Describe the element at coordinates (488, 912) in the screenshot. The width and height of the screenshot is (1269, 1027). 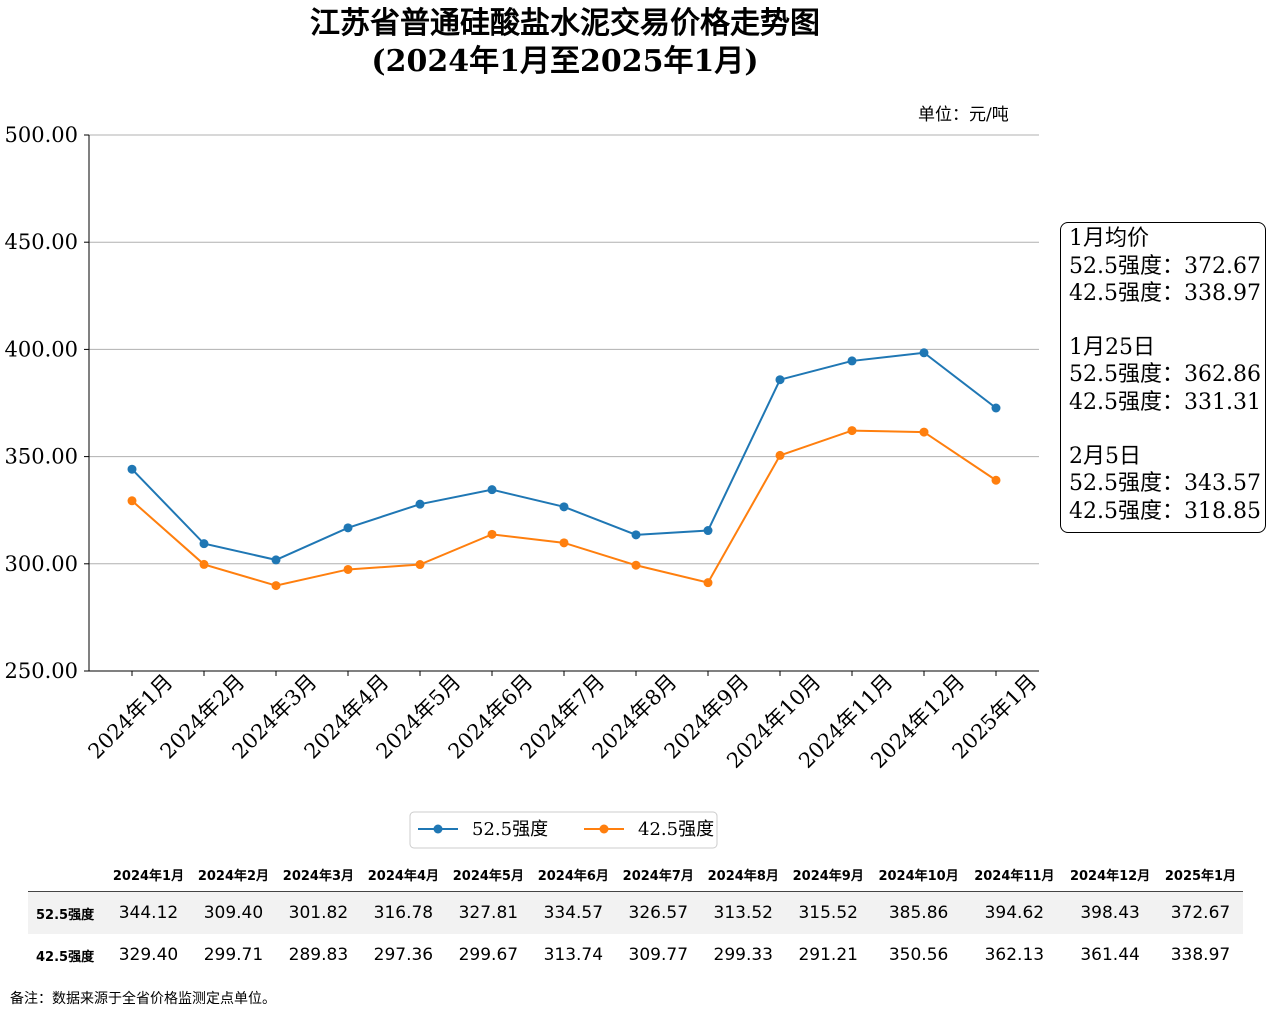
I see `table-cell: 327.81` at that location.